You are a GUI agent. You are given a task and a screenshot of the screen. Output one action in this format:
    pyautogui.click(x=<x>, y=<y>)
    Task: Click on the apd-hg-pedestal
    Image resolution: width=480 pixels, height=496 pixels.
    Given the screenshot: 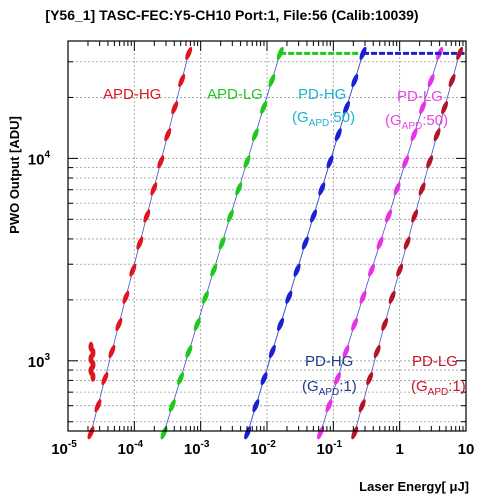 What is the action you would take?
    pyautogui.click(x=92, y=361)
    